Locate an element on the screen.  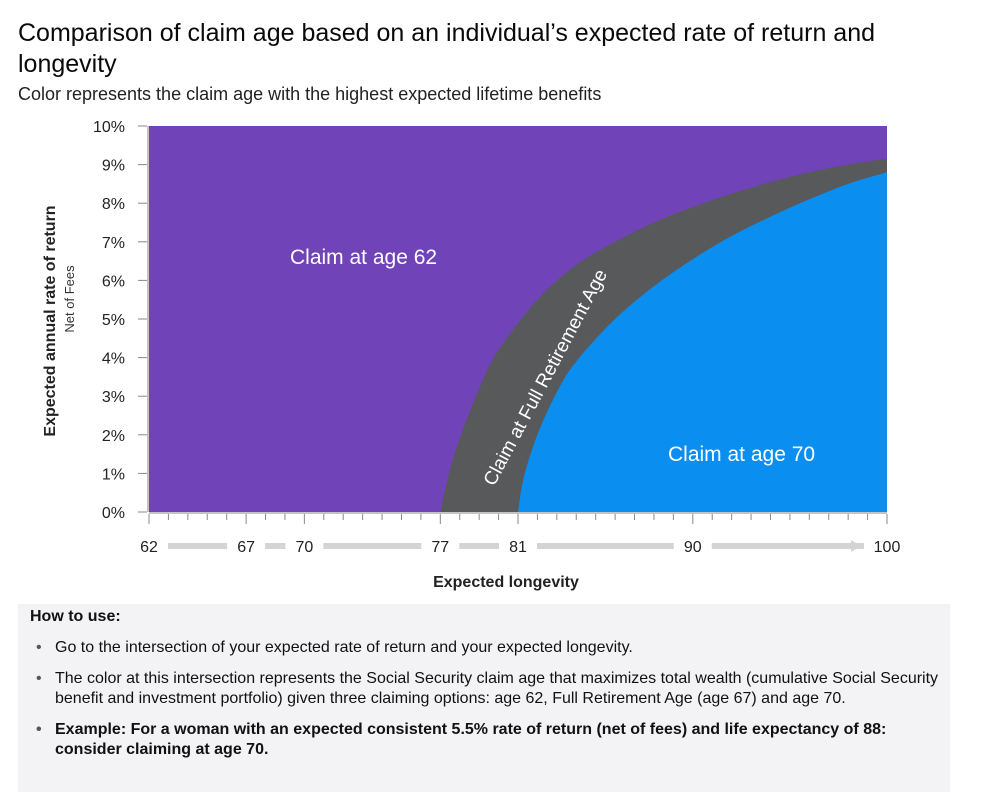
x-tick-label: 77 is located at coordinates (440, 547).